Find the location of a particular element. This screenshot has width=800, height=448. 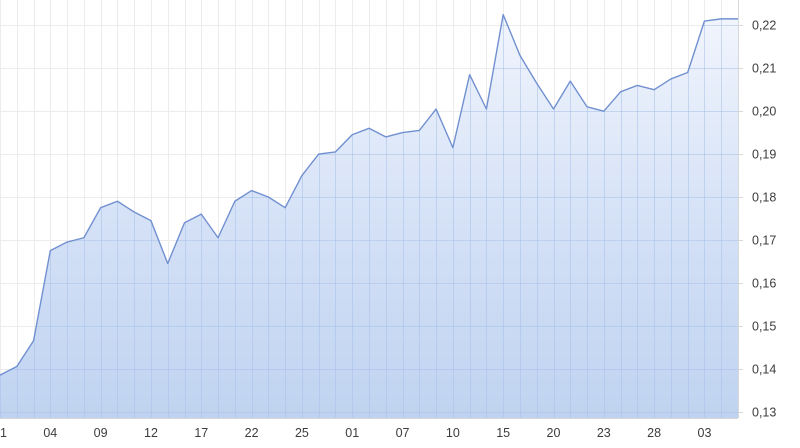

y-tick-label: 0,16 is located at coordinates (764, 283).